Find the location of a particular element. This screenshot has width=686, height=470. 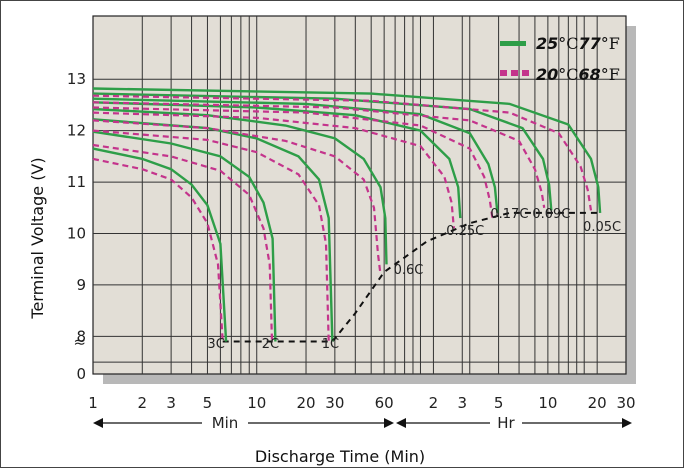

legend-swatch-20c-a is located at coordinates (503, 73).